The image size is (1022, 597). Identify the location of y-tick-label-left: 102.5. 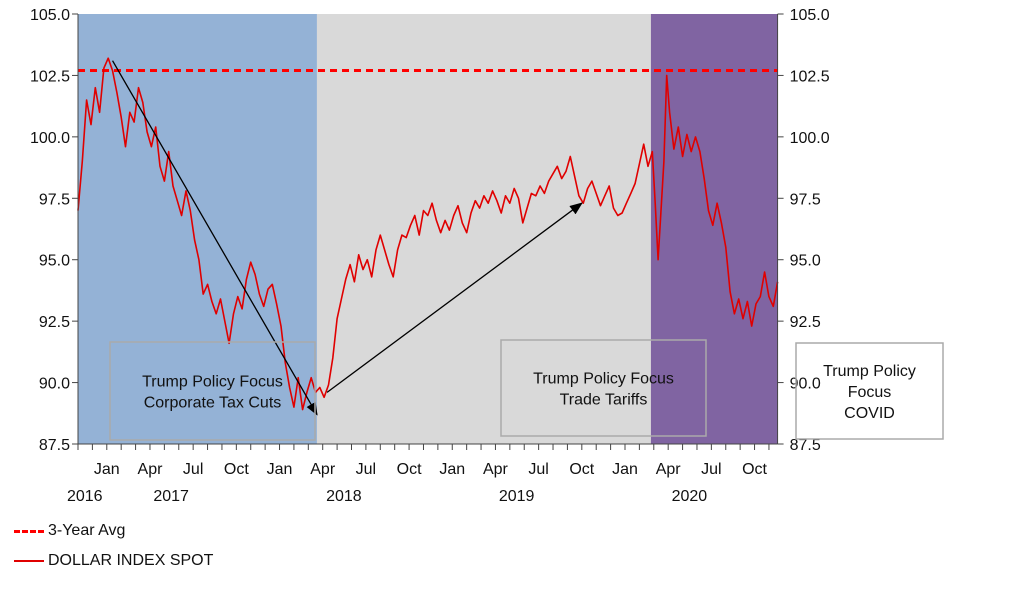
(50, 76).